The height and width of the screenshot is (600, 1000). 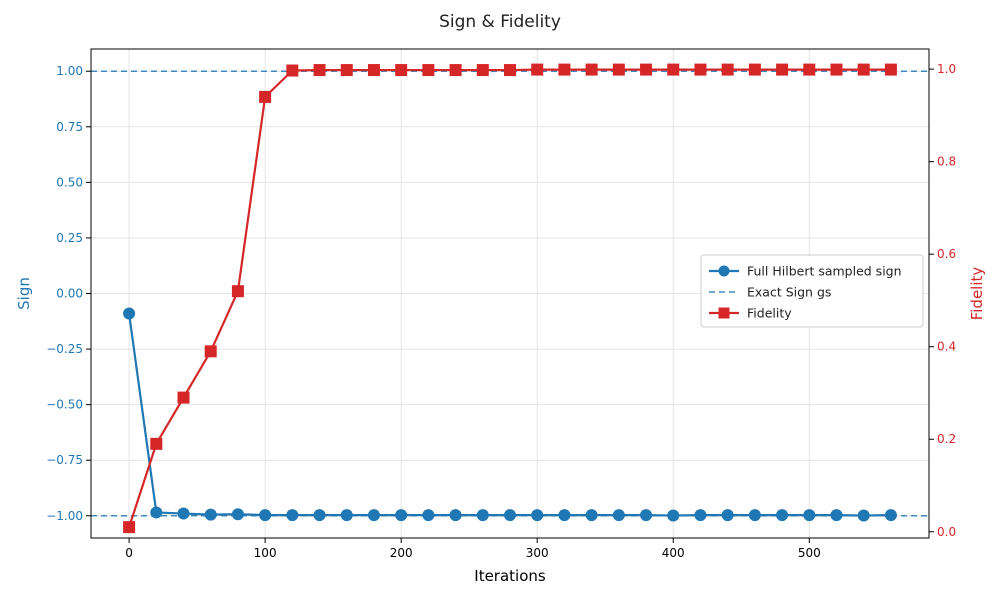 What do you see at coordinates (64, 405) in the screenshot?
I see `y-left-tick-label: −0.50` at bounding box center [64, 405].